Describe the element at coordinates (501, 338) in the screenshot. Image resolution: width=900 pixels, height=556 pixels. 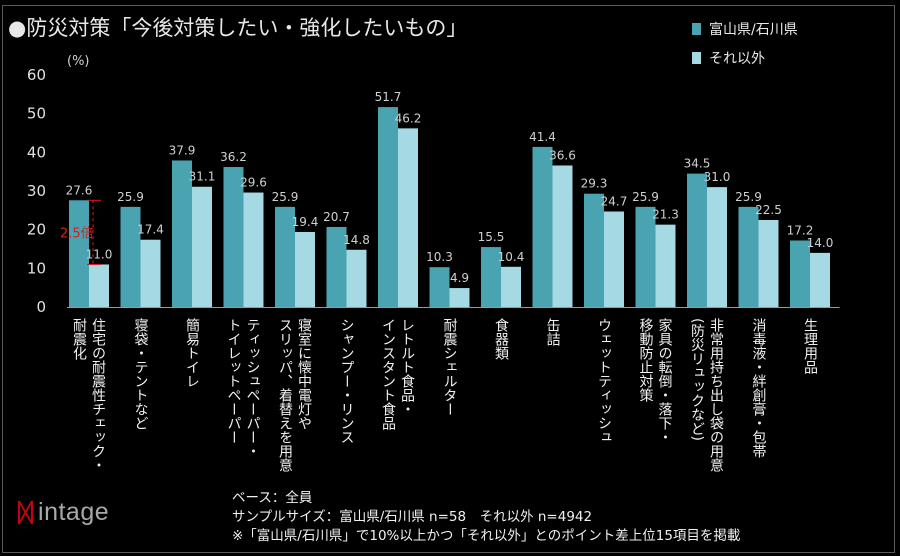
I see `category-label: 食器類` at that location.